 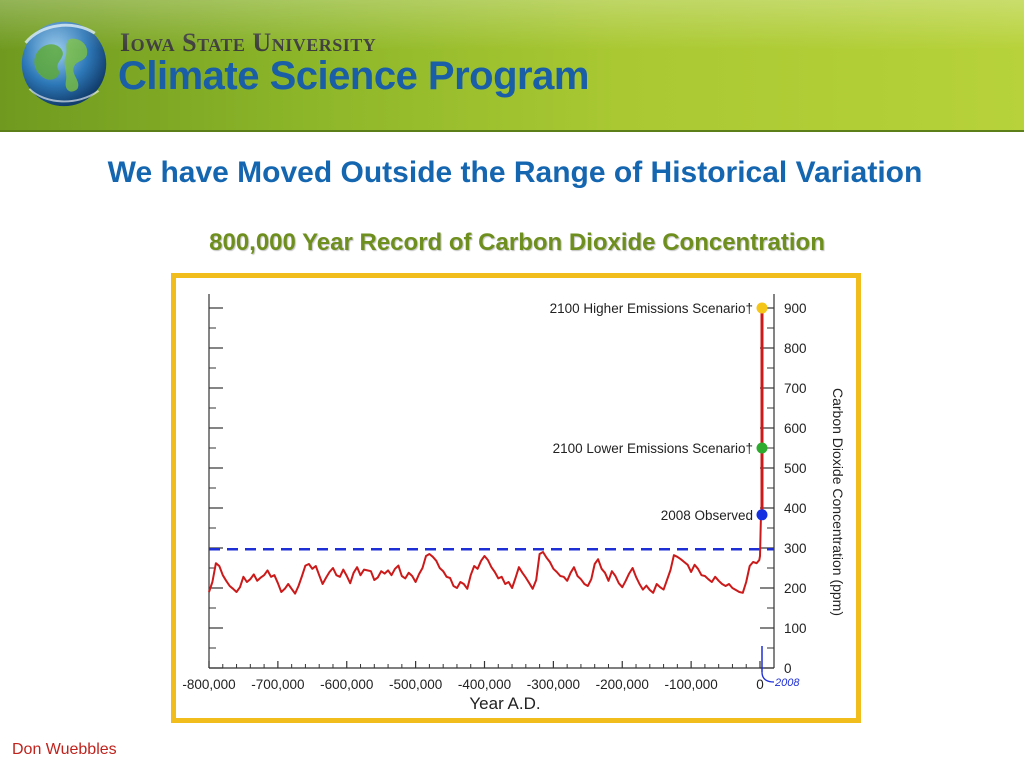 I want to click on y-tick-label: 300, so click(x=795, y=548).